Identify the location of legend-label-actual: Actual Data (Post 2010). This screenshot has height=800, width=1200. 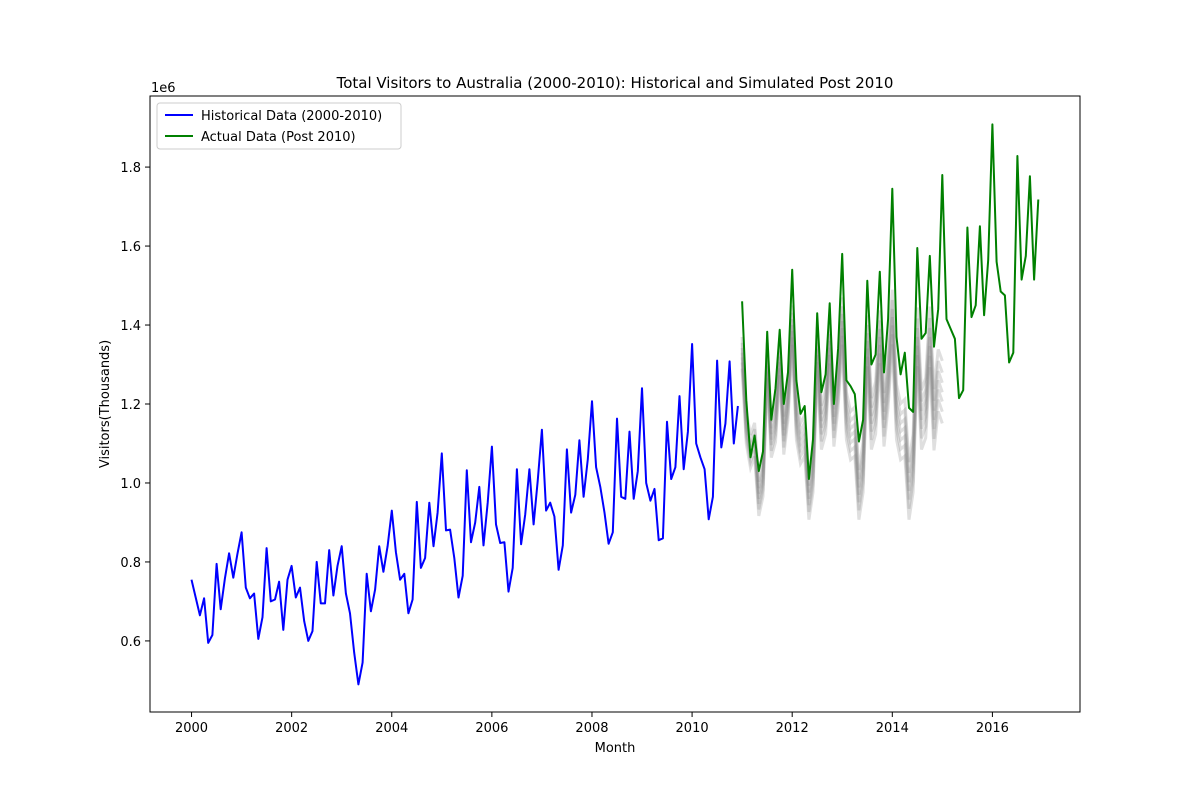
(278, 137).